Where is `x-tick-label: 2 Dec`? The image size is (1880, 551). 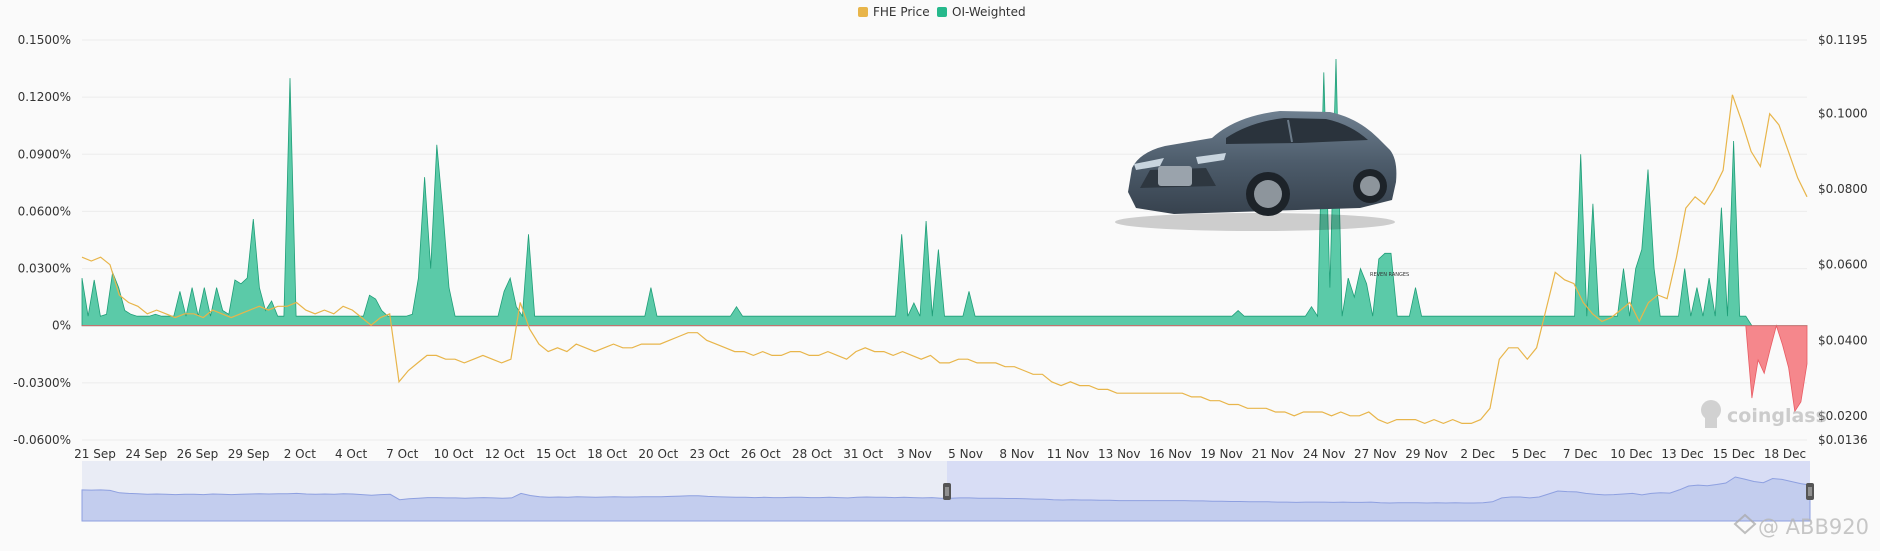
x-tick-label: 2 Dec is located at coordinates (1477, 454).